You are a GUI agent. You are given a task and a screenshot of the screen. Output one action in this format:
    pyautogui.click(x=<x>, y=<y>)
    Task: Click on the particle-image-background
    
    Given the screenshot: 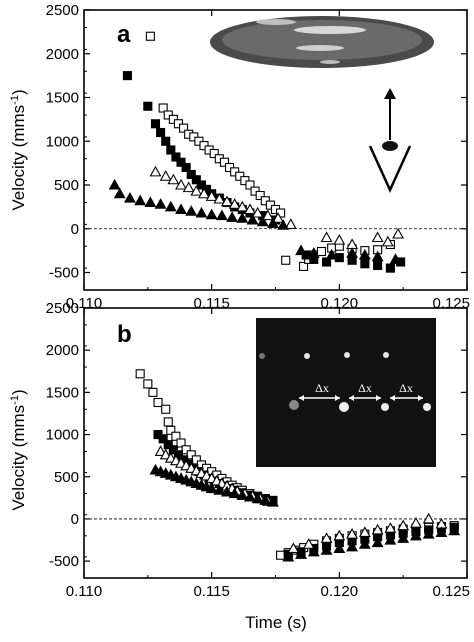 What is the action you would take?
    pyautogui.click(x=346, y=392)
    